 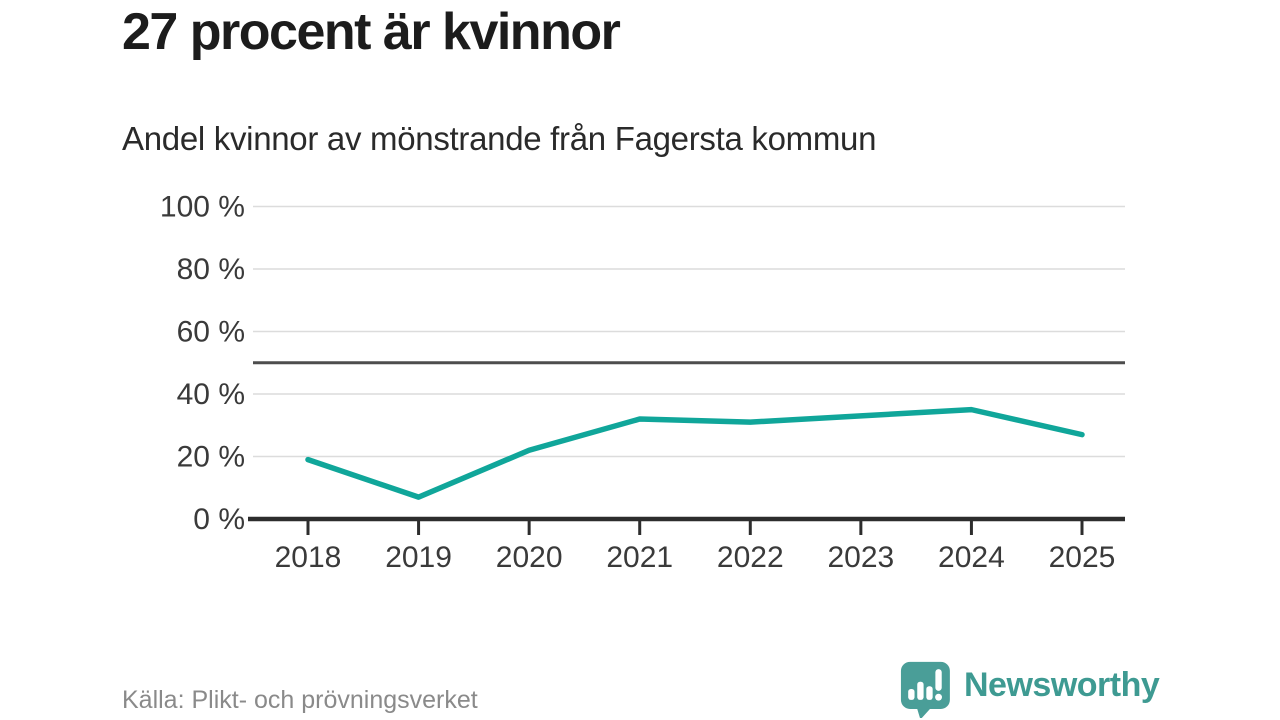 I want to click on y-axis-tick-label: 40 %, so click(x=211, y=394).